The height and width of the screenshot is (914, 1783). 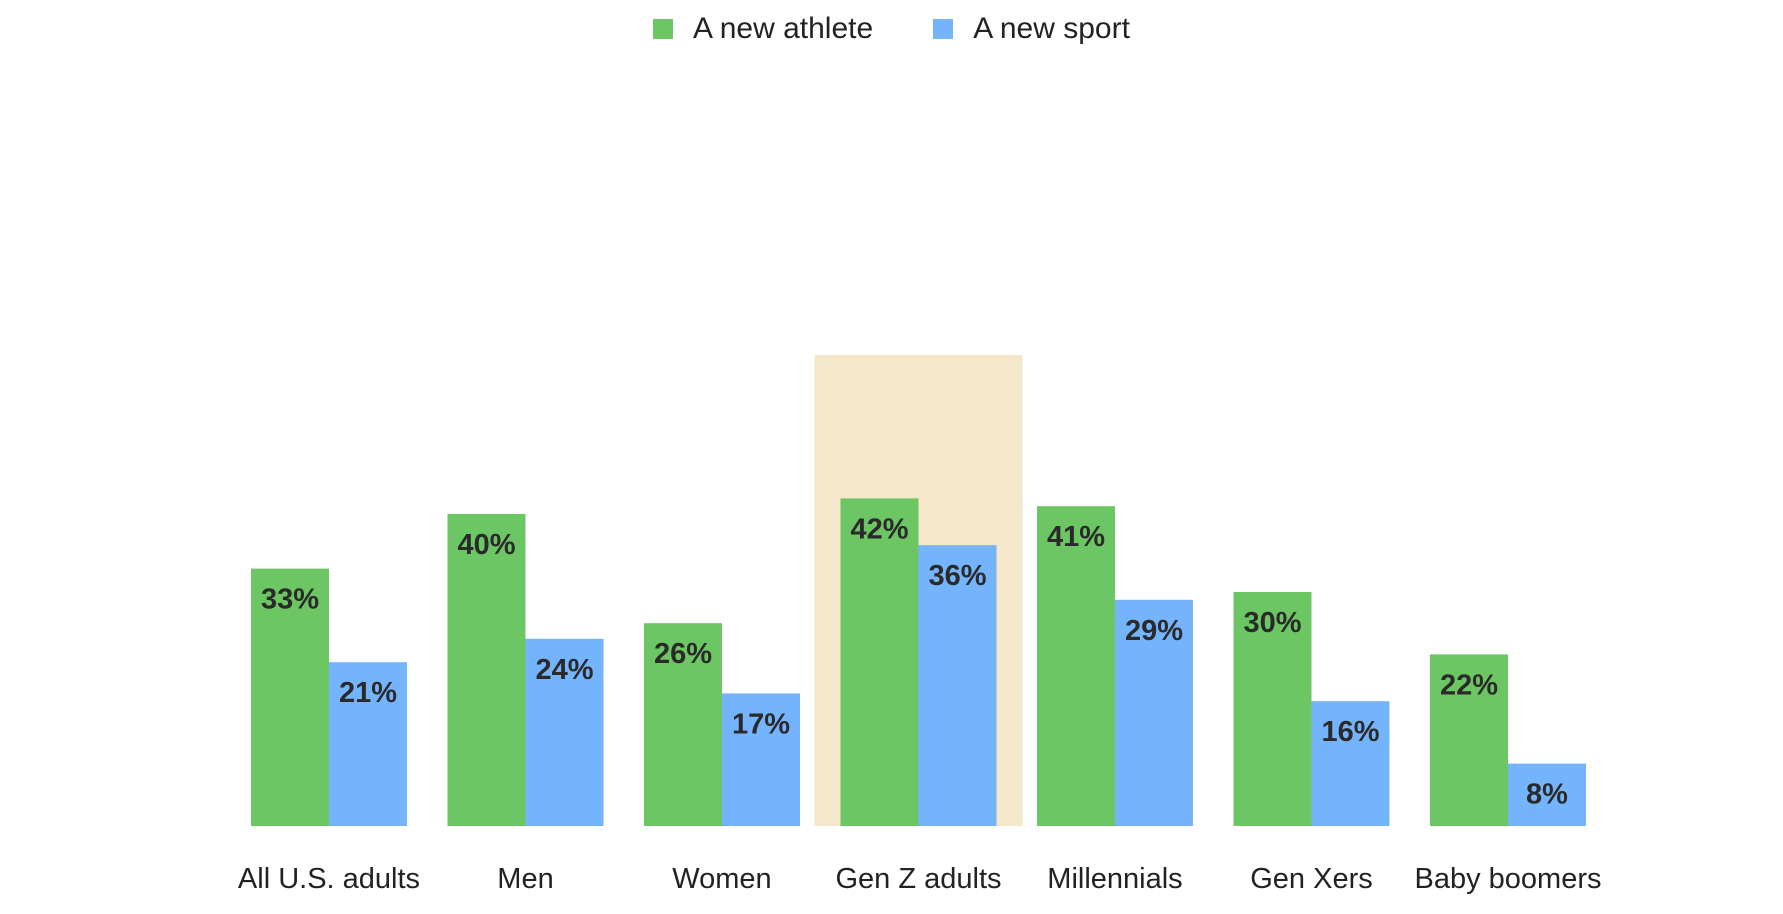 I want to click on data-label-series-1-0: 21%, so click(x=368, y=693).